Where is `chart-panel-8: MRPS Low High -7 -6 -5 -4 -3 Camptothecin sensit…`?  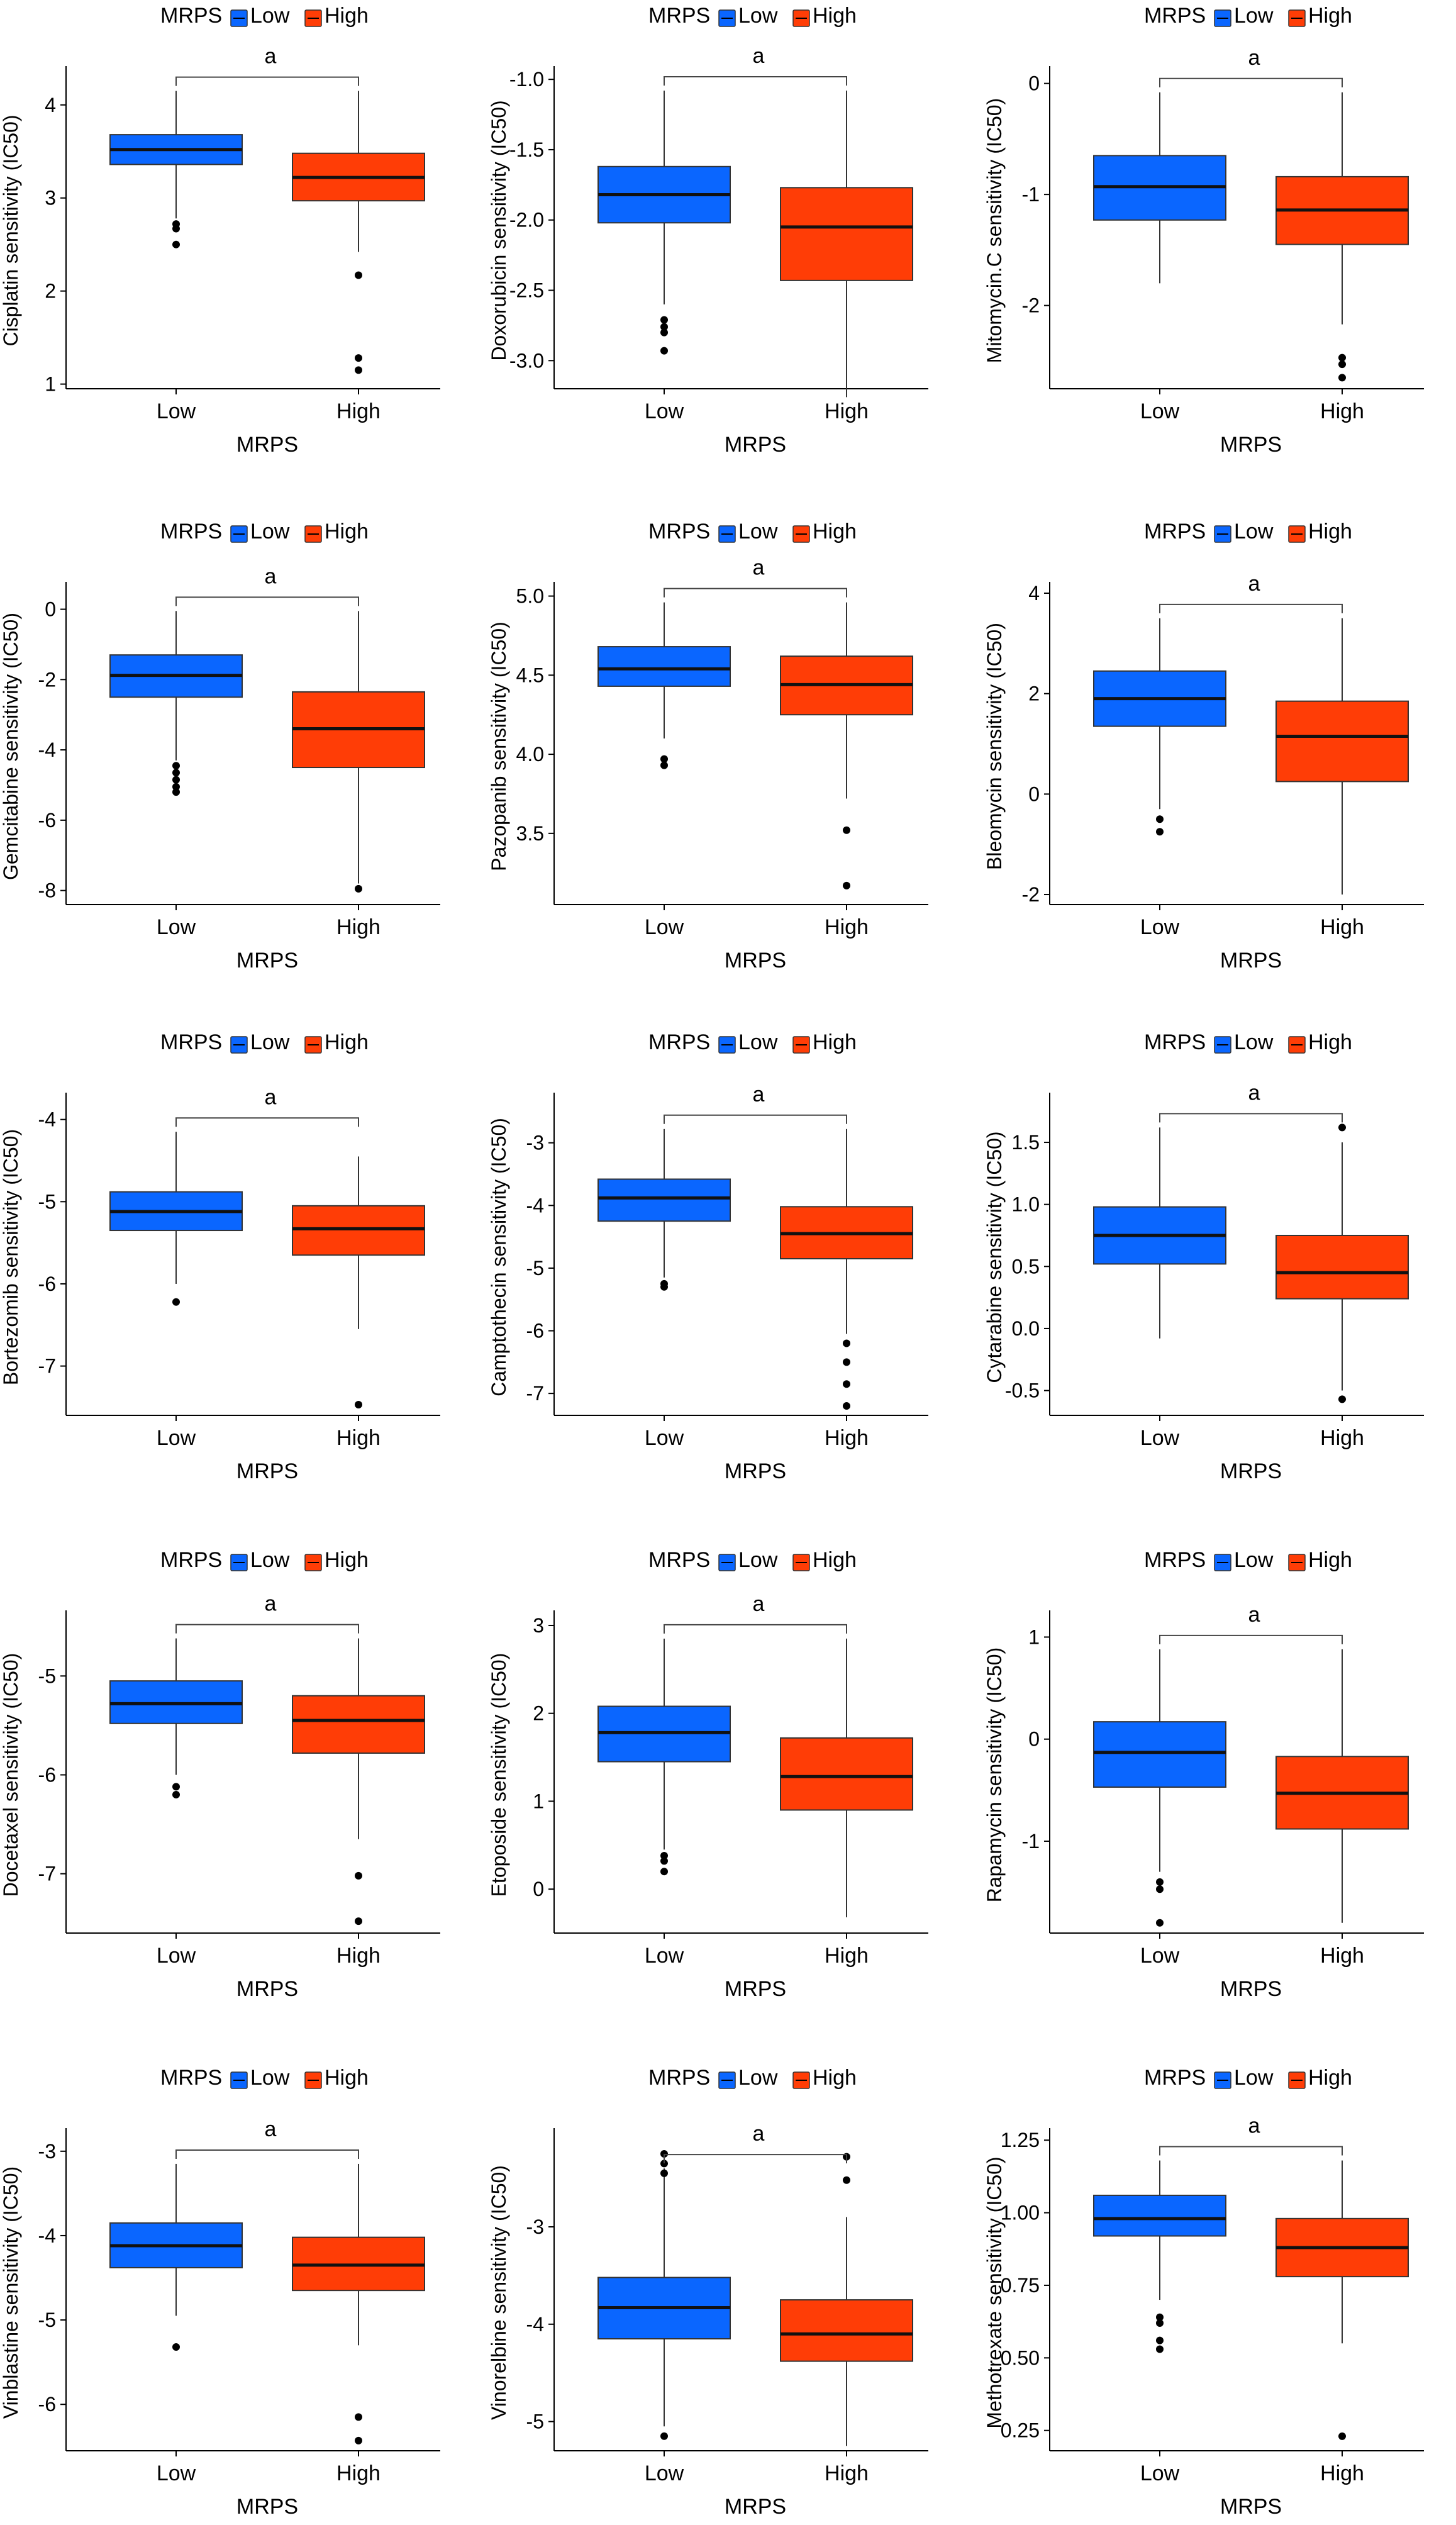
chart-panel-8: MRPS Low High -7 -6 -5 -4 -3 Camptothecin sensit… is located at coordinates (707, 1256).